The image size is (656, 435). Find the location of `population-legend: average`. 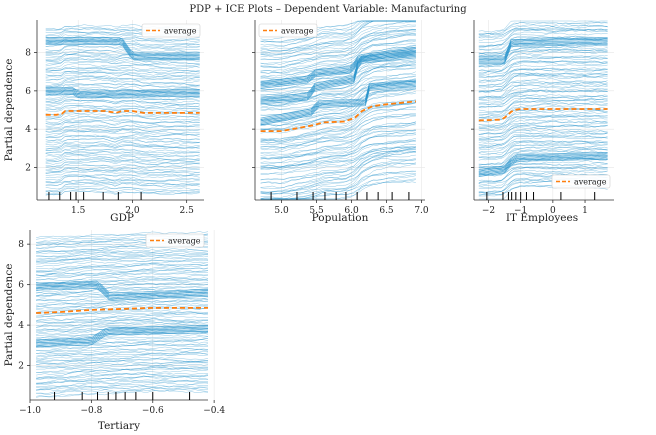

population-legend: average is located at coordinates (288, 30).